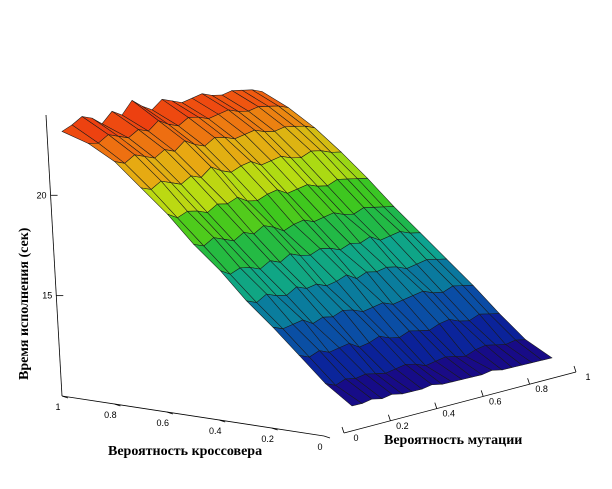  What do you see at coordinates (319, 447) in the screenshot?
I see `x-tick-label: 0` at bounding box center [319, 447].